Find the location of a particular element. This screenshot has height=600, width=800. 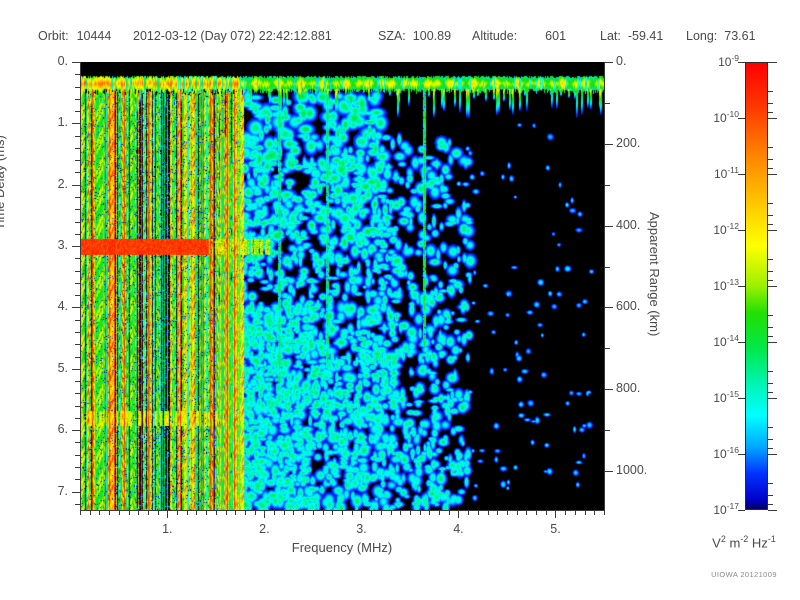

header-value-lat: -59.41 is located at coordinates (645, 36).